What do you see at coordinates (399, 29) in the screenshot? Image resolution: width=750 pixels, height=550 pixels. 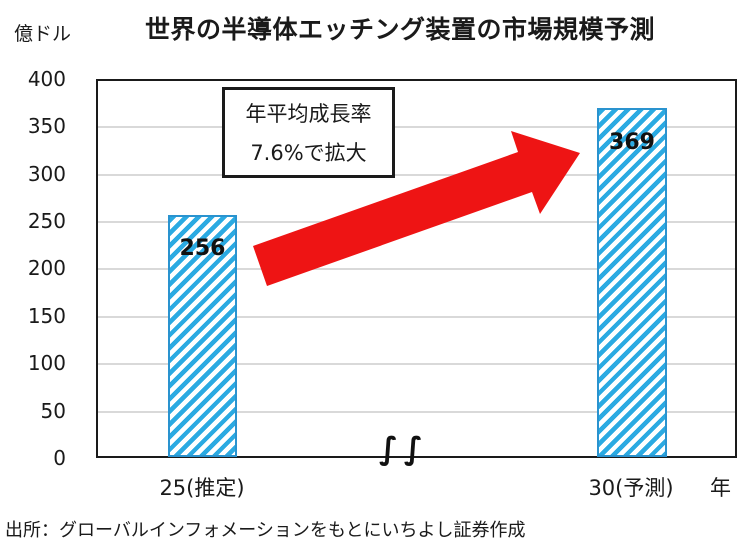 I see `chart-title: 世界の半導体エッチング装置の市場規模予測` at bounding box center [399, 29].